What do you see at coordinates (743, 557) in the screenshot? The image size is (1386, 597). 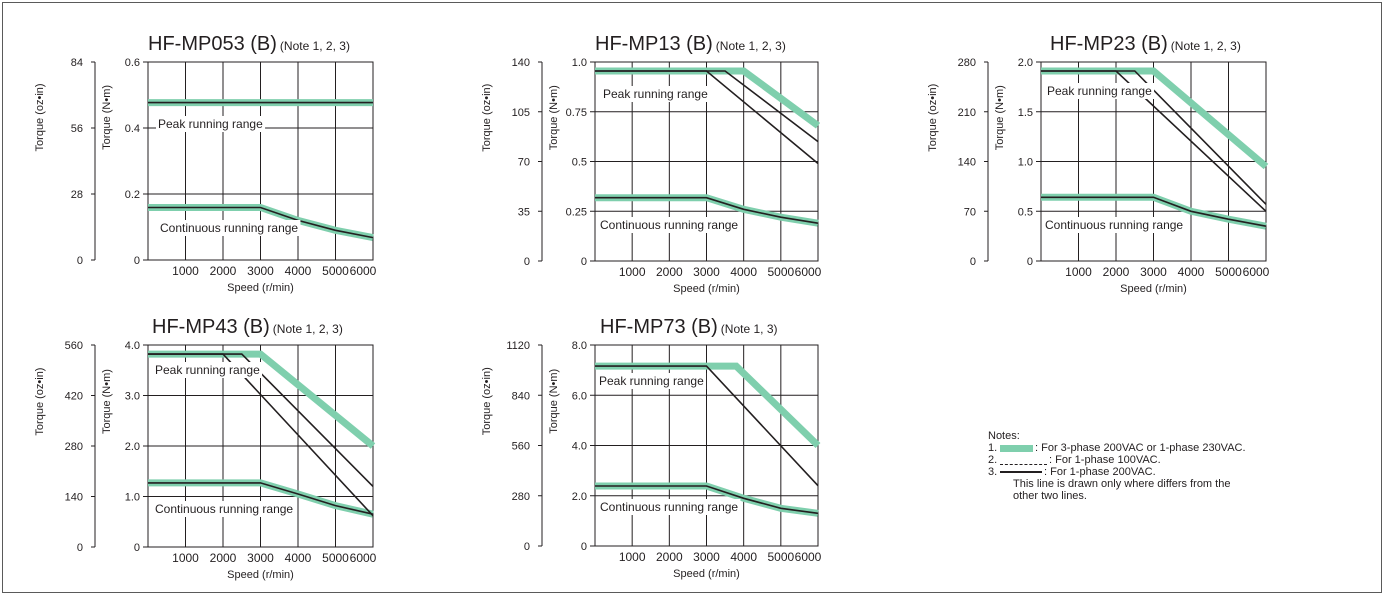 I see `chart5-xtick-label: 4000` at bounding box center [743, 557].